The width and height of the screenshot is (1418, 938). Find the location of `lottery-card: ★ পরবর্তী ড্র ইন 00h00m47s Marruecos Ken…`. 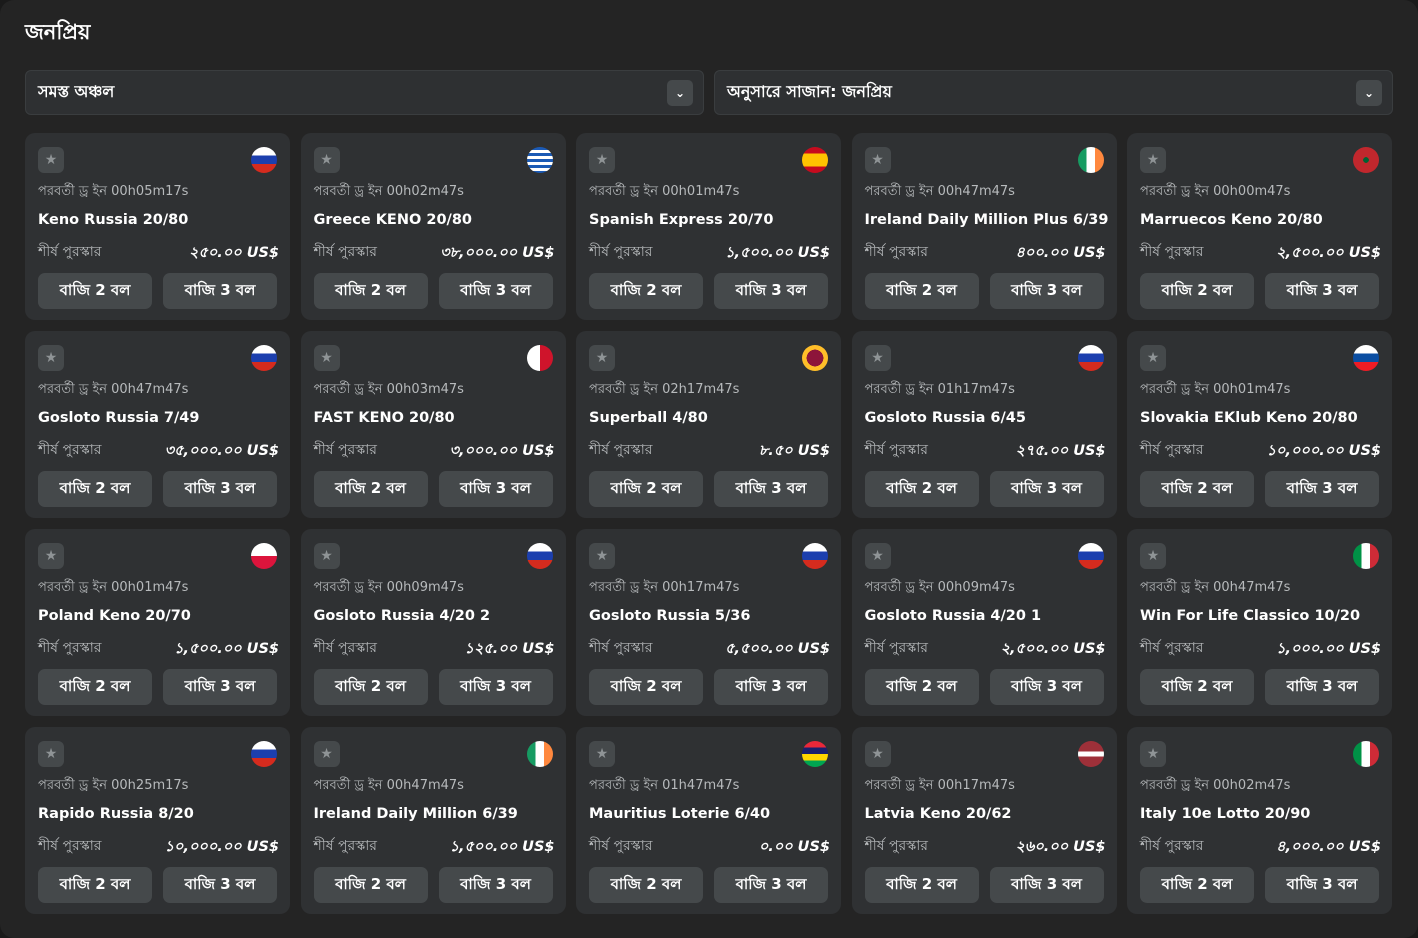

lottery-card: ★ পরবর্তী ড্র ইন 00h00m47s Marruecos Ken… is located at coordinates (1259, 226).